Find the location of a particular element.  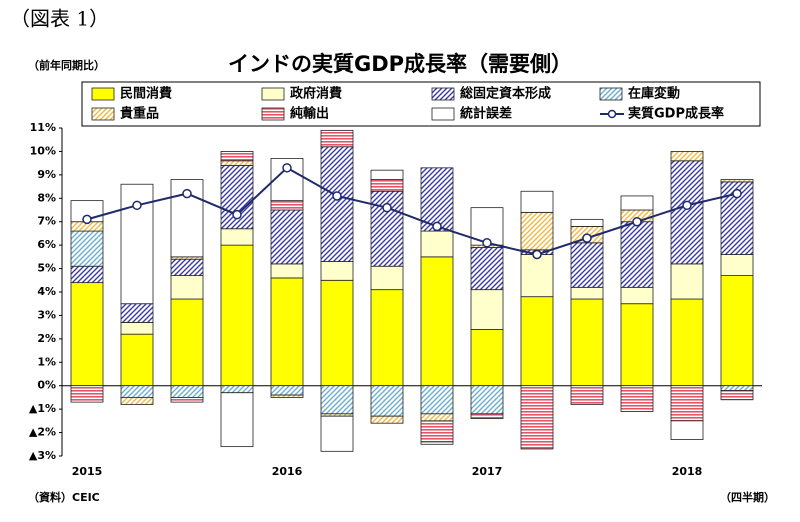

y-tick-label: 1% is located at coordinates (46, 361).